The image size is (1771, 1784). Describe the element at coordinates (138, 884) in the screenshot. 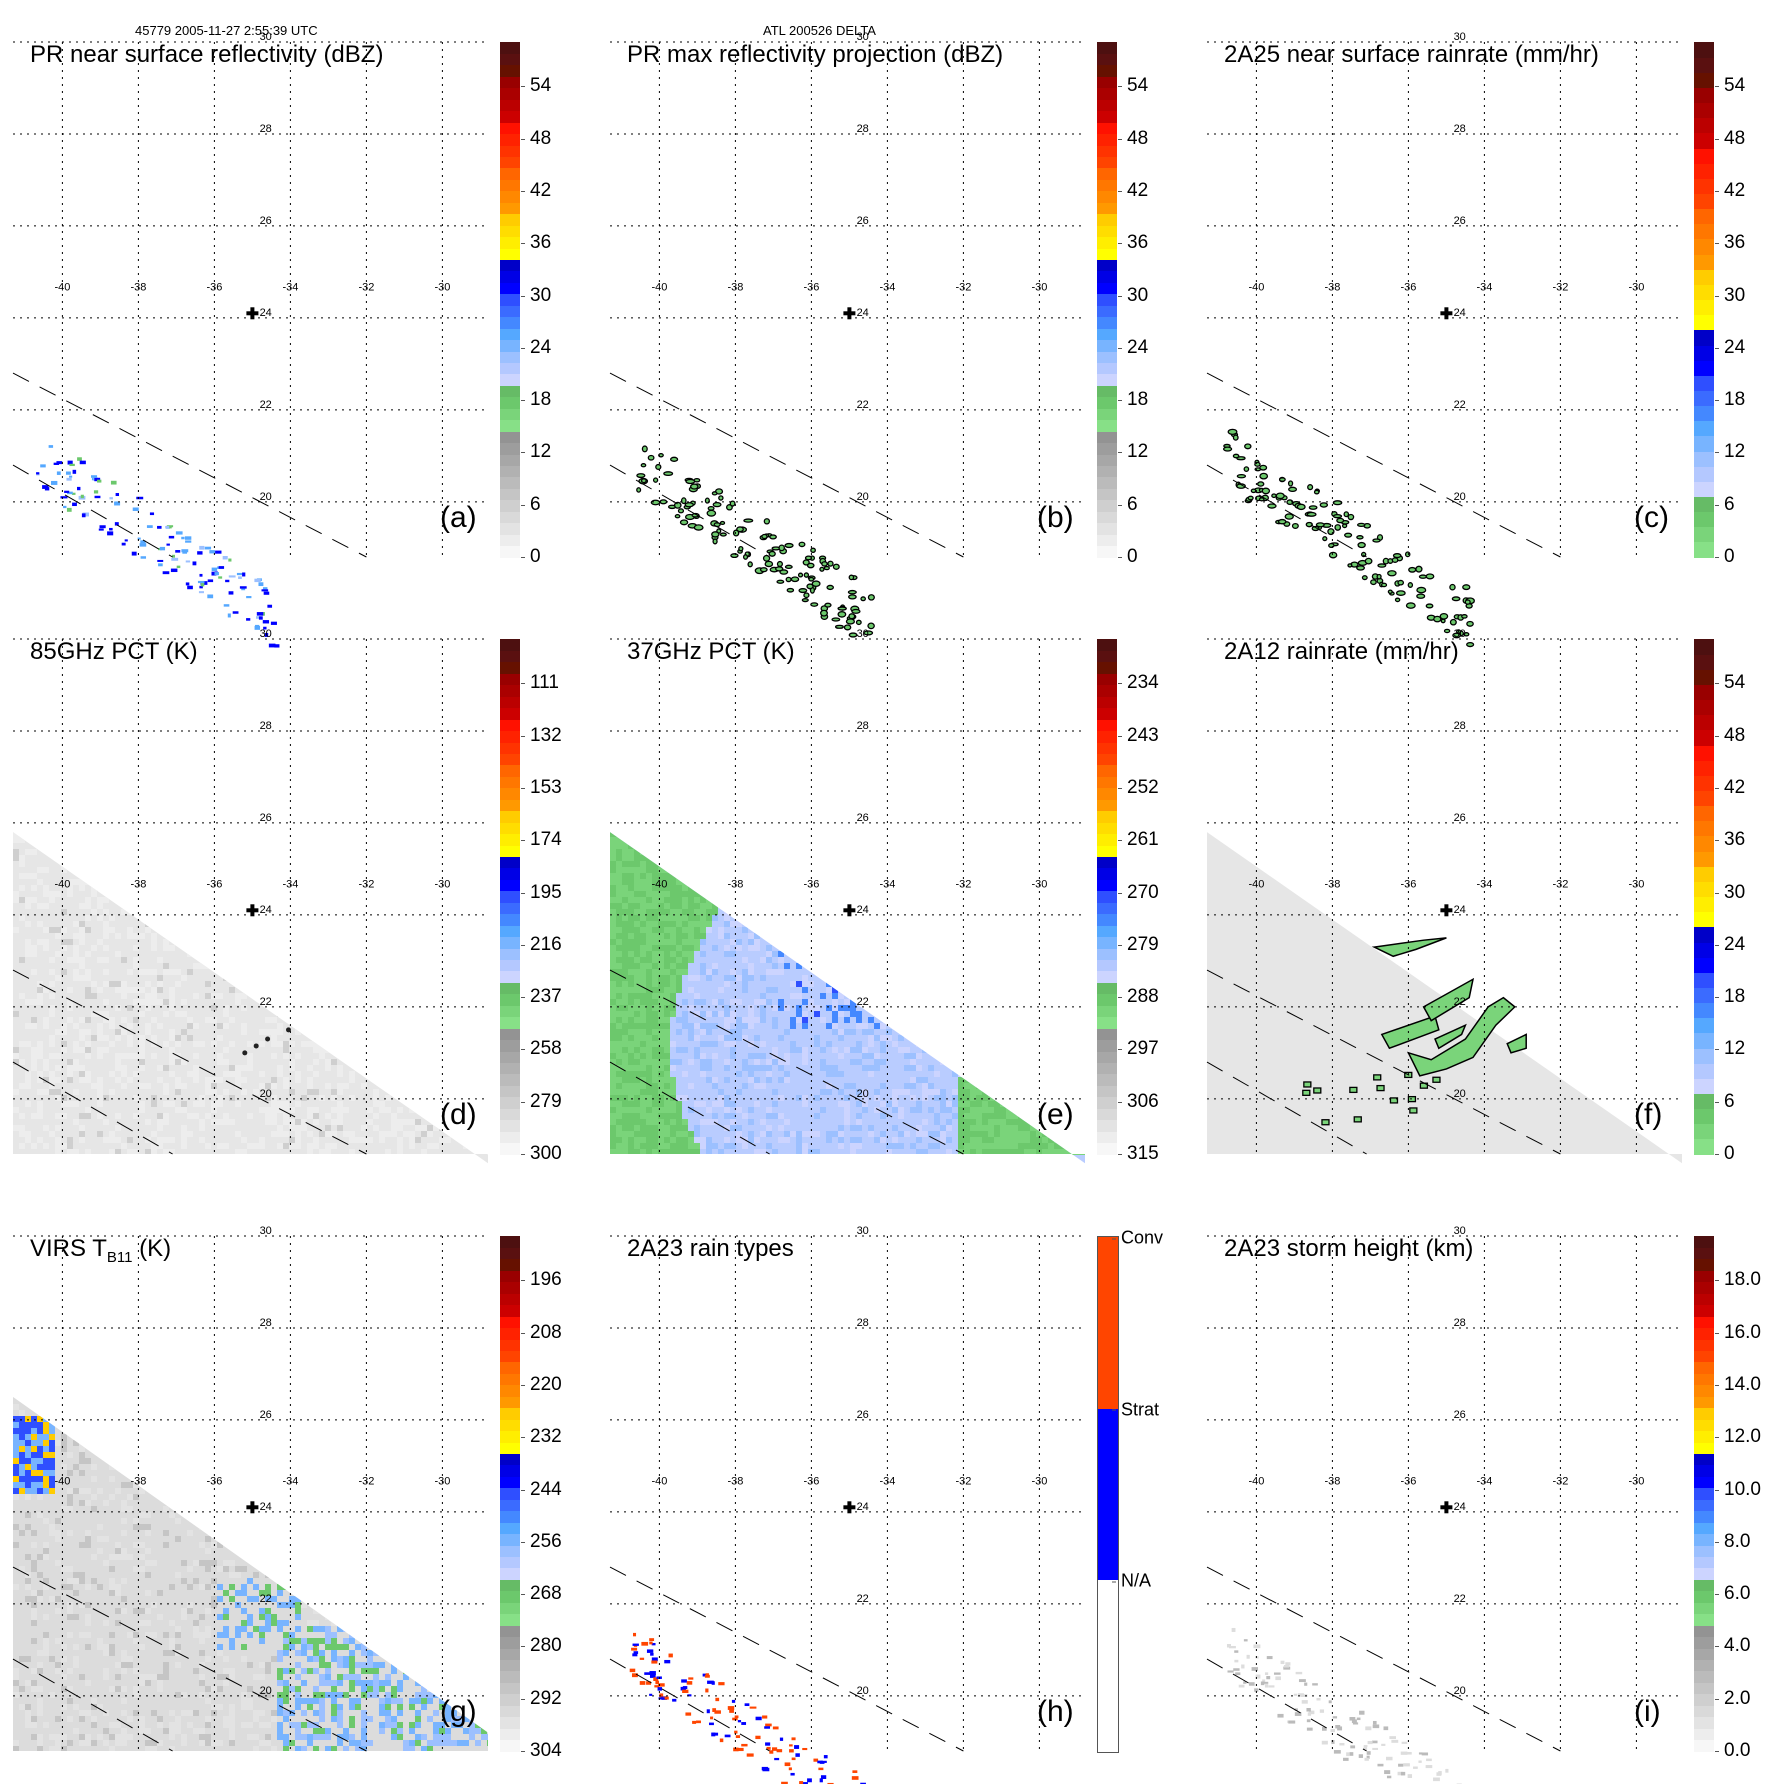

I see `lon-label: -38` at that location.